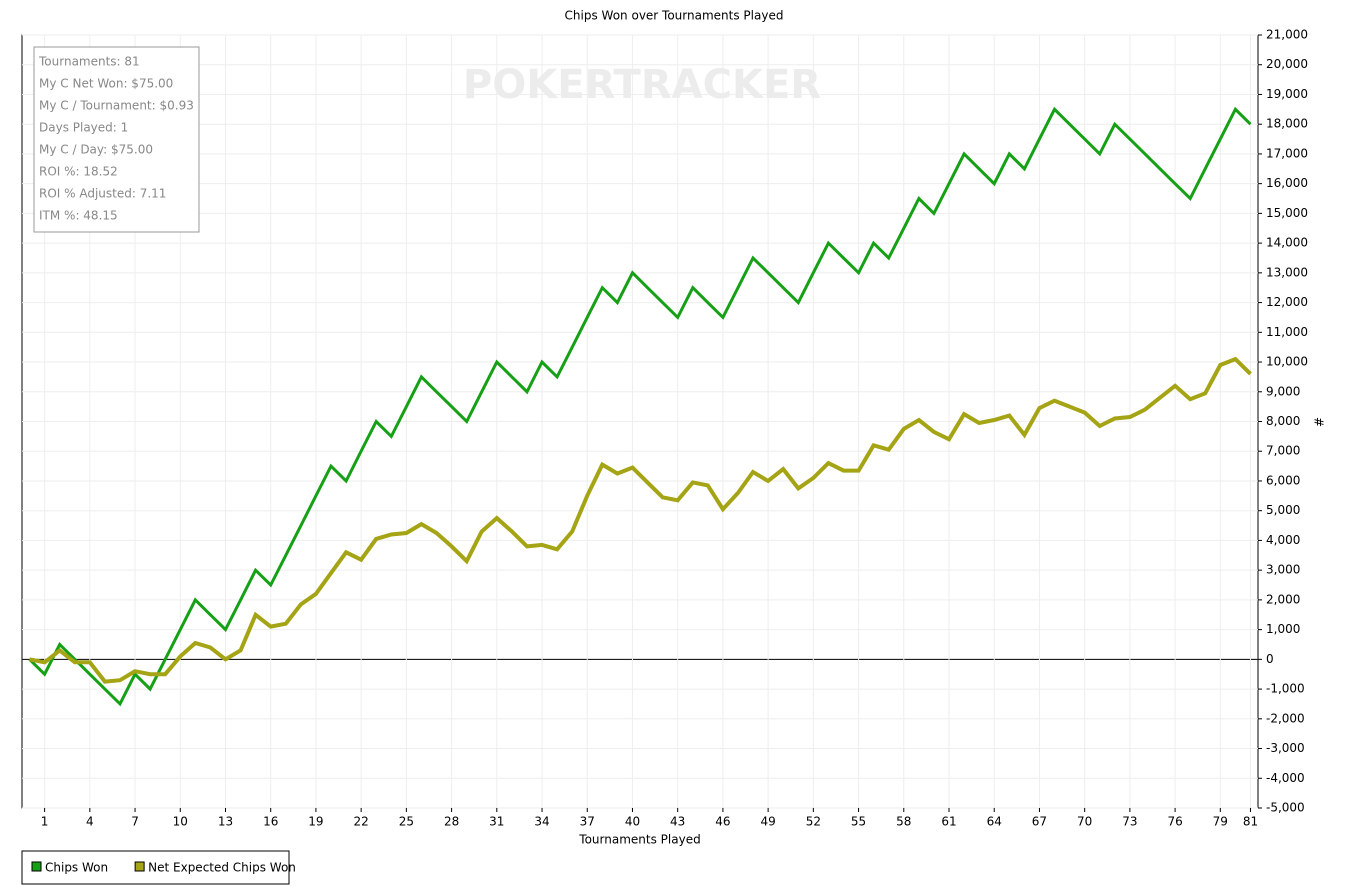  Describe the element at coordinates (1039, 822) in the screenshot. I see `x-tick-label: 67` at that location.